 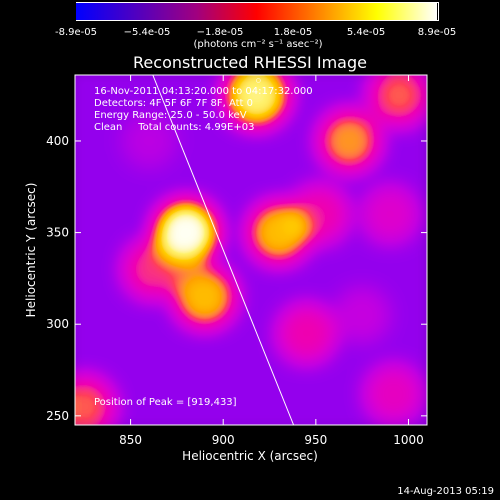 I want to click on colorbar-tick-label: 5.4e-05, so click(x=366, y=32).